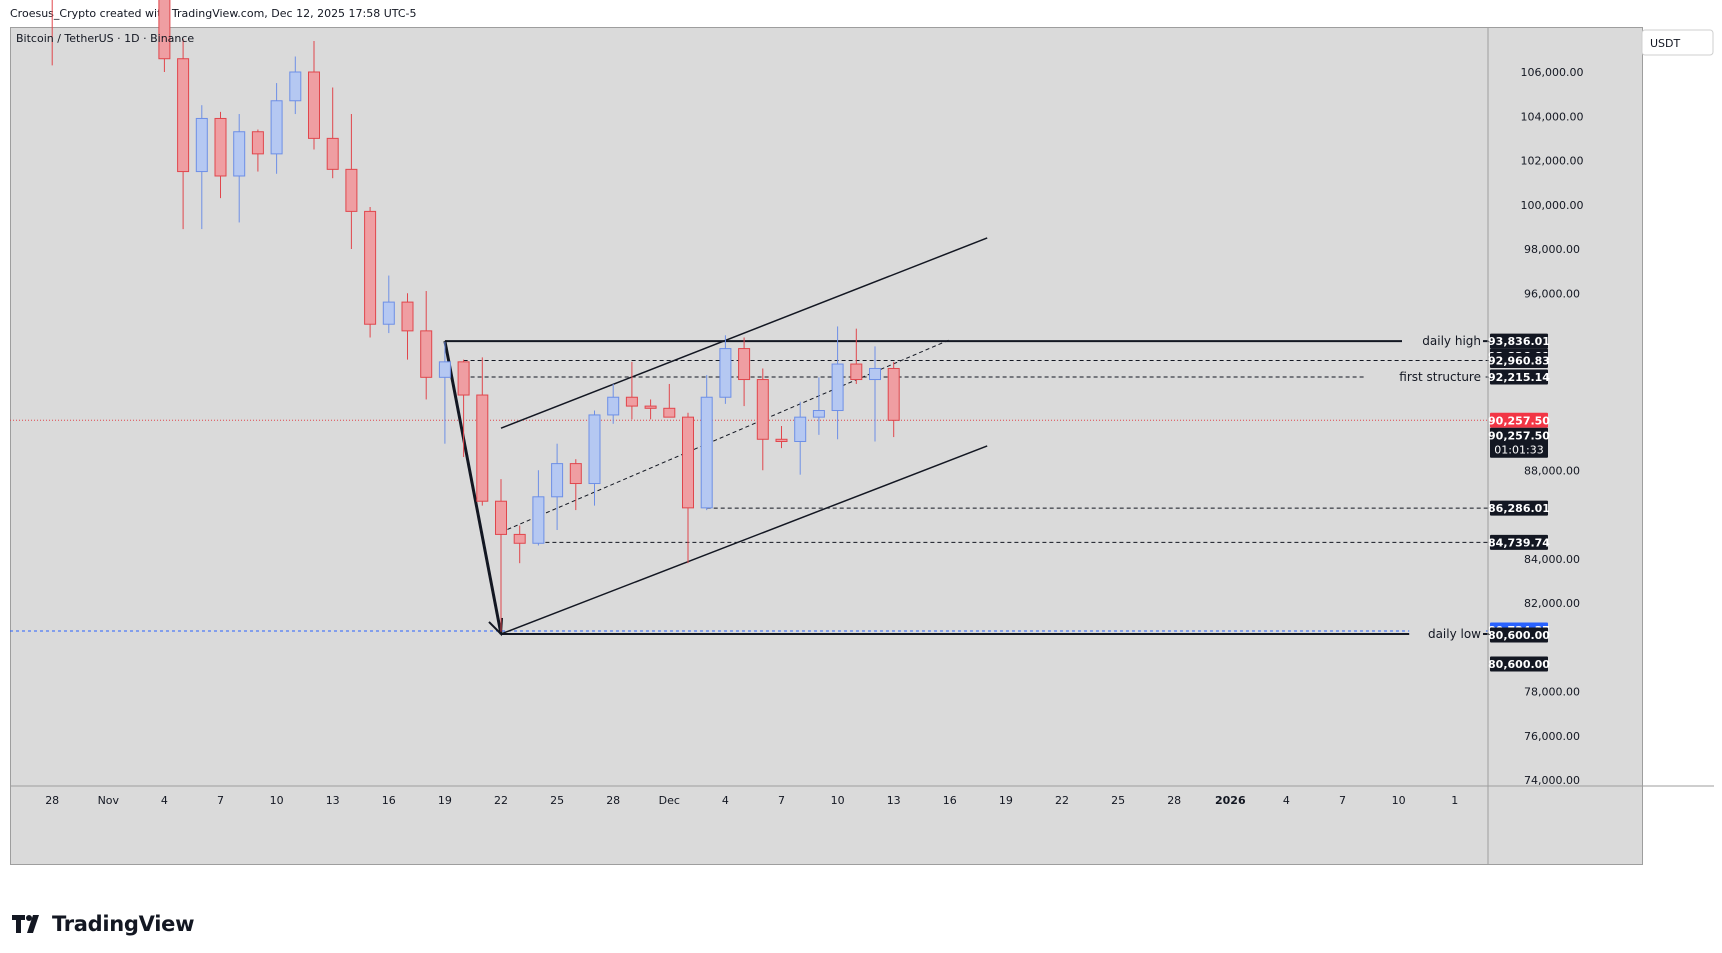 The width and height of the screenshot is (1722, 953). I want to click on price-tick-label: 74,000.00, so click(1552, 780).